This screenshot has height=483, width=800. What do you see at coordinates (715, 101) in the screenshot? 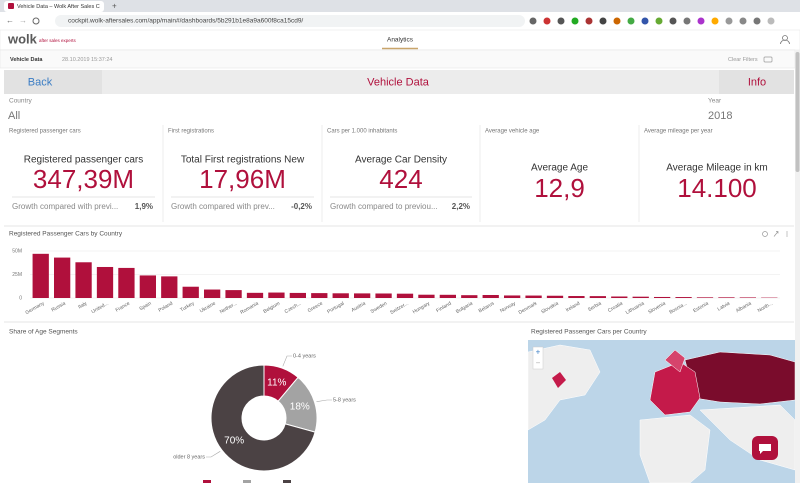
I see `filter-label: Year` at bounding box center [715, 101].